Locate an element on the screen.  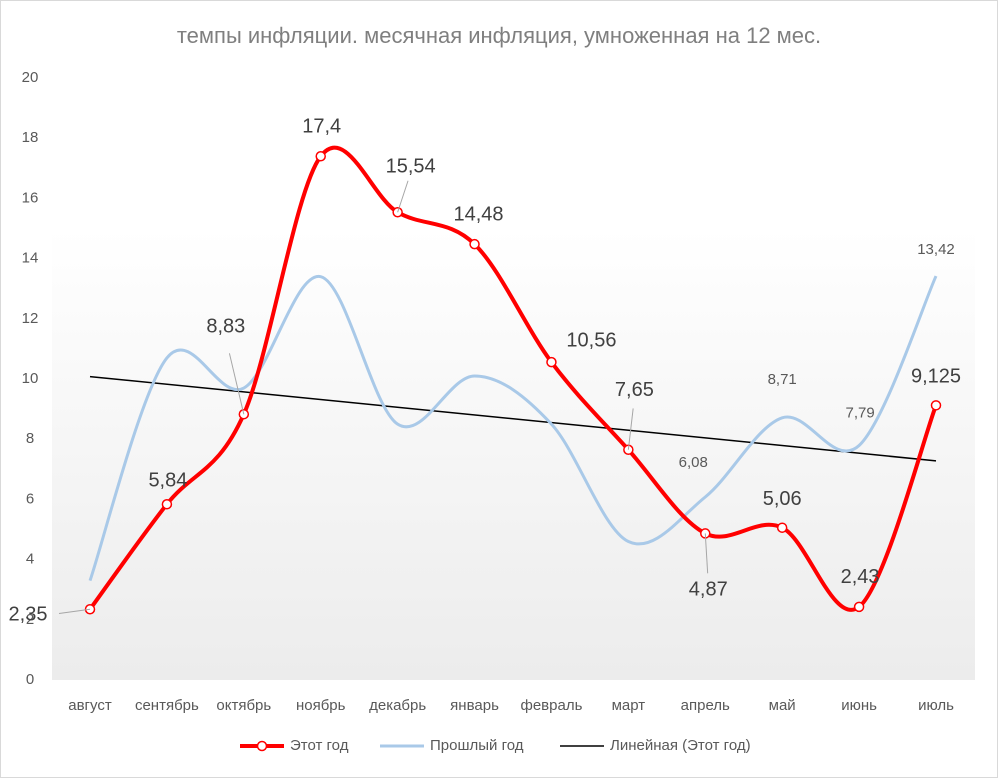
x-tick-label: август is located at coordinates (90, 705).